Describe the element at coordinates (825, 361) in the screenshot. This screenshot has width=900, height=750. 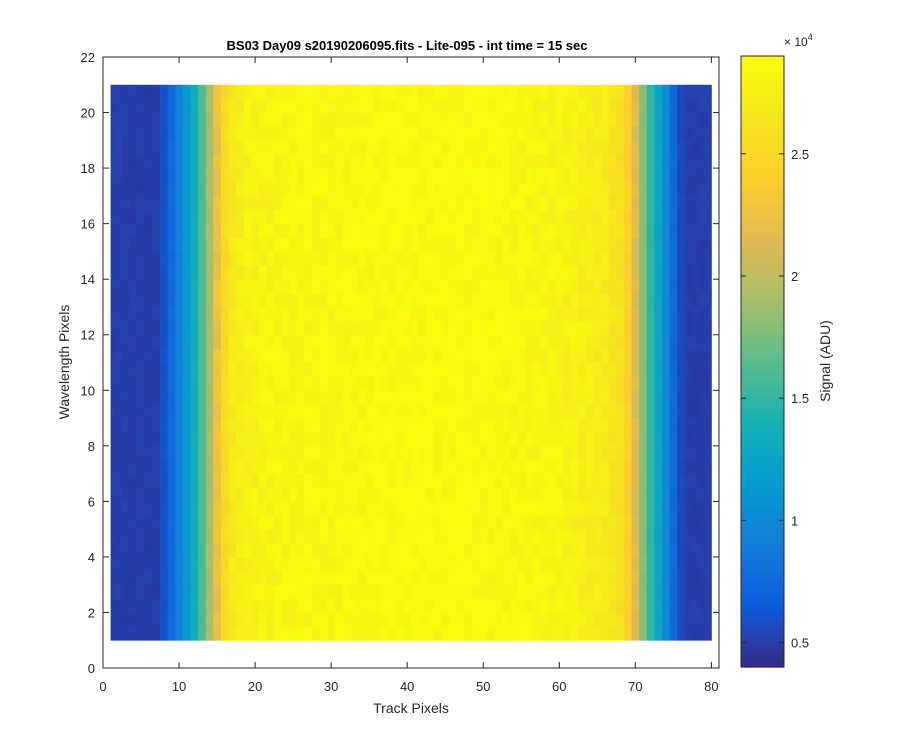
I see `colorbar-label: Signal (ADU)` at that location.